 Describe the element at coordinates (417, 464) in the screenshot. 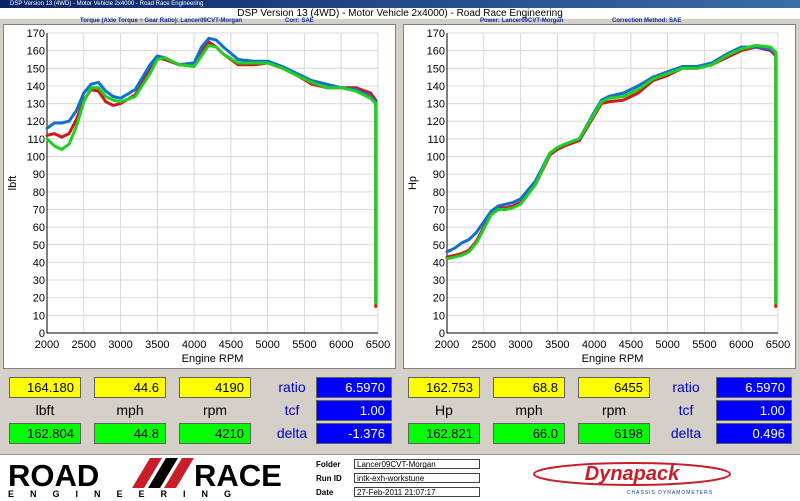

I see `folder-value: Lancer09CVT-Morgan` at that location.